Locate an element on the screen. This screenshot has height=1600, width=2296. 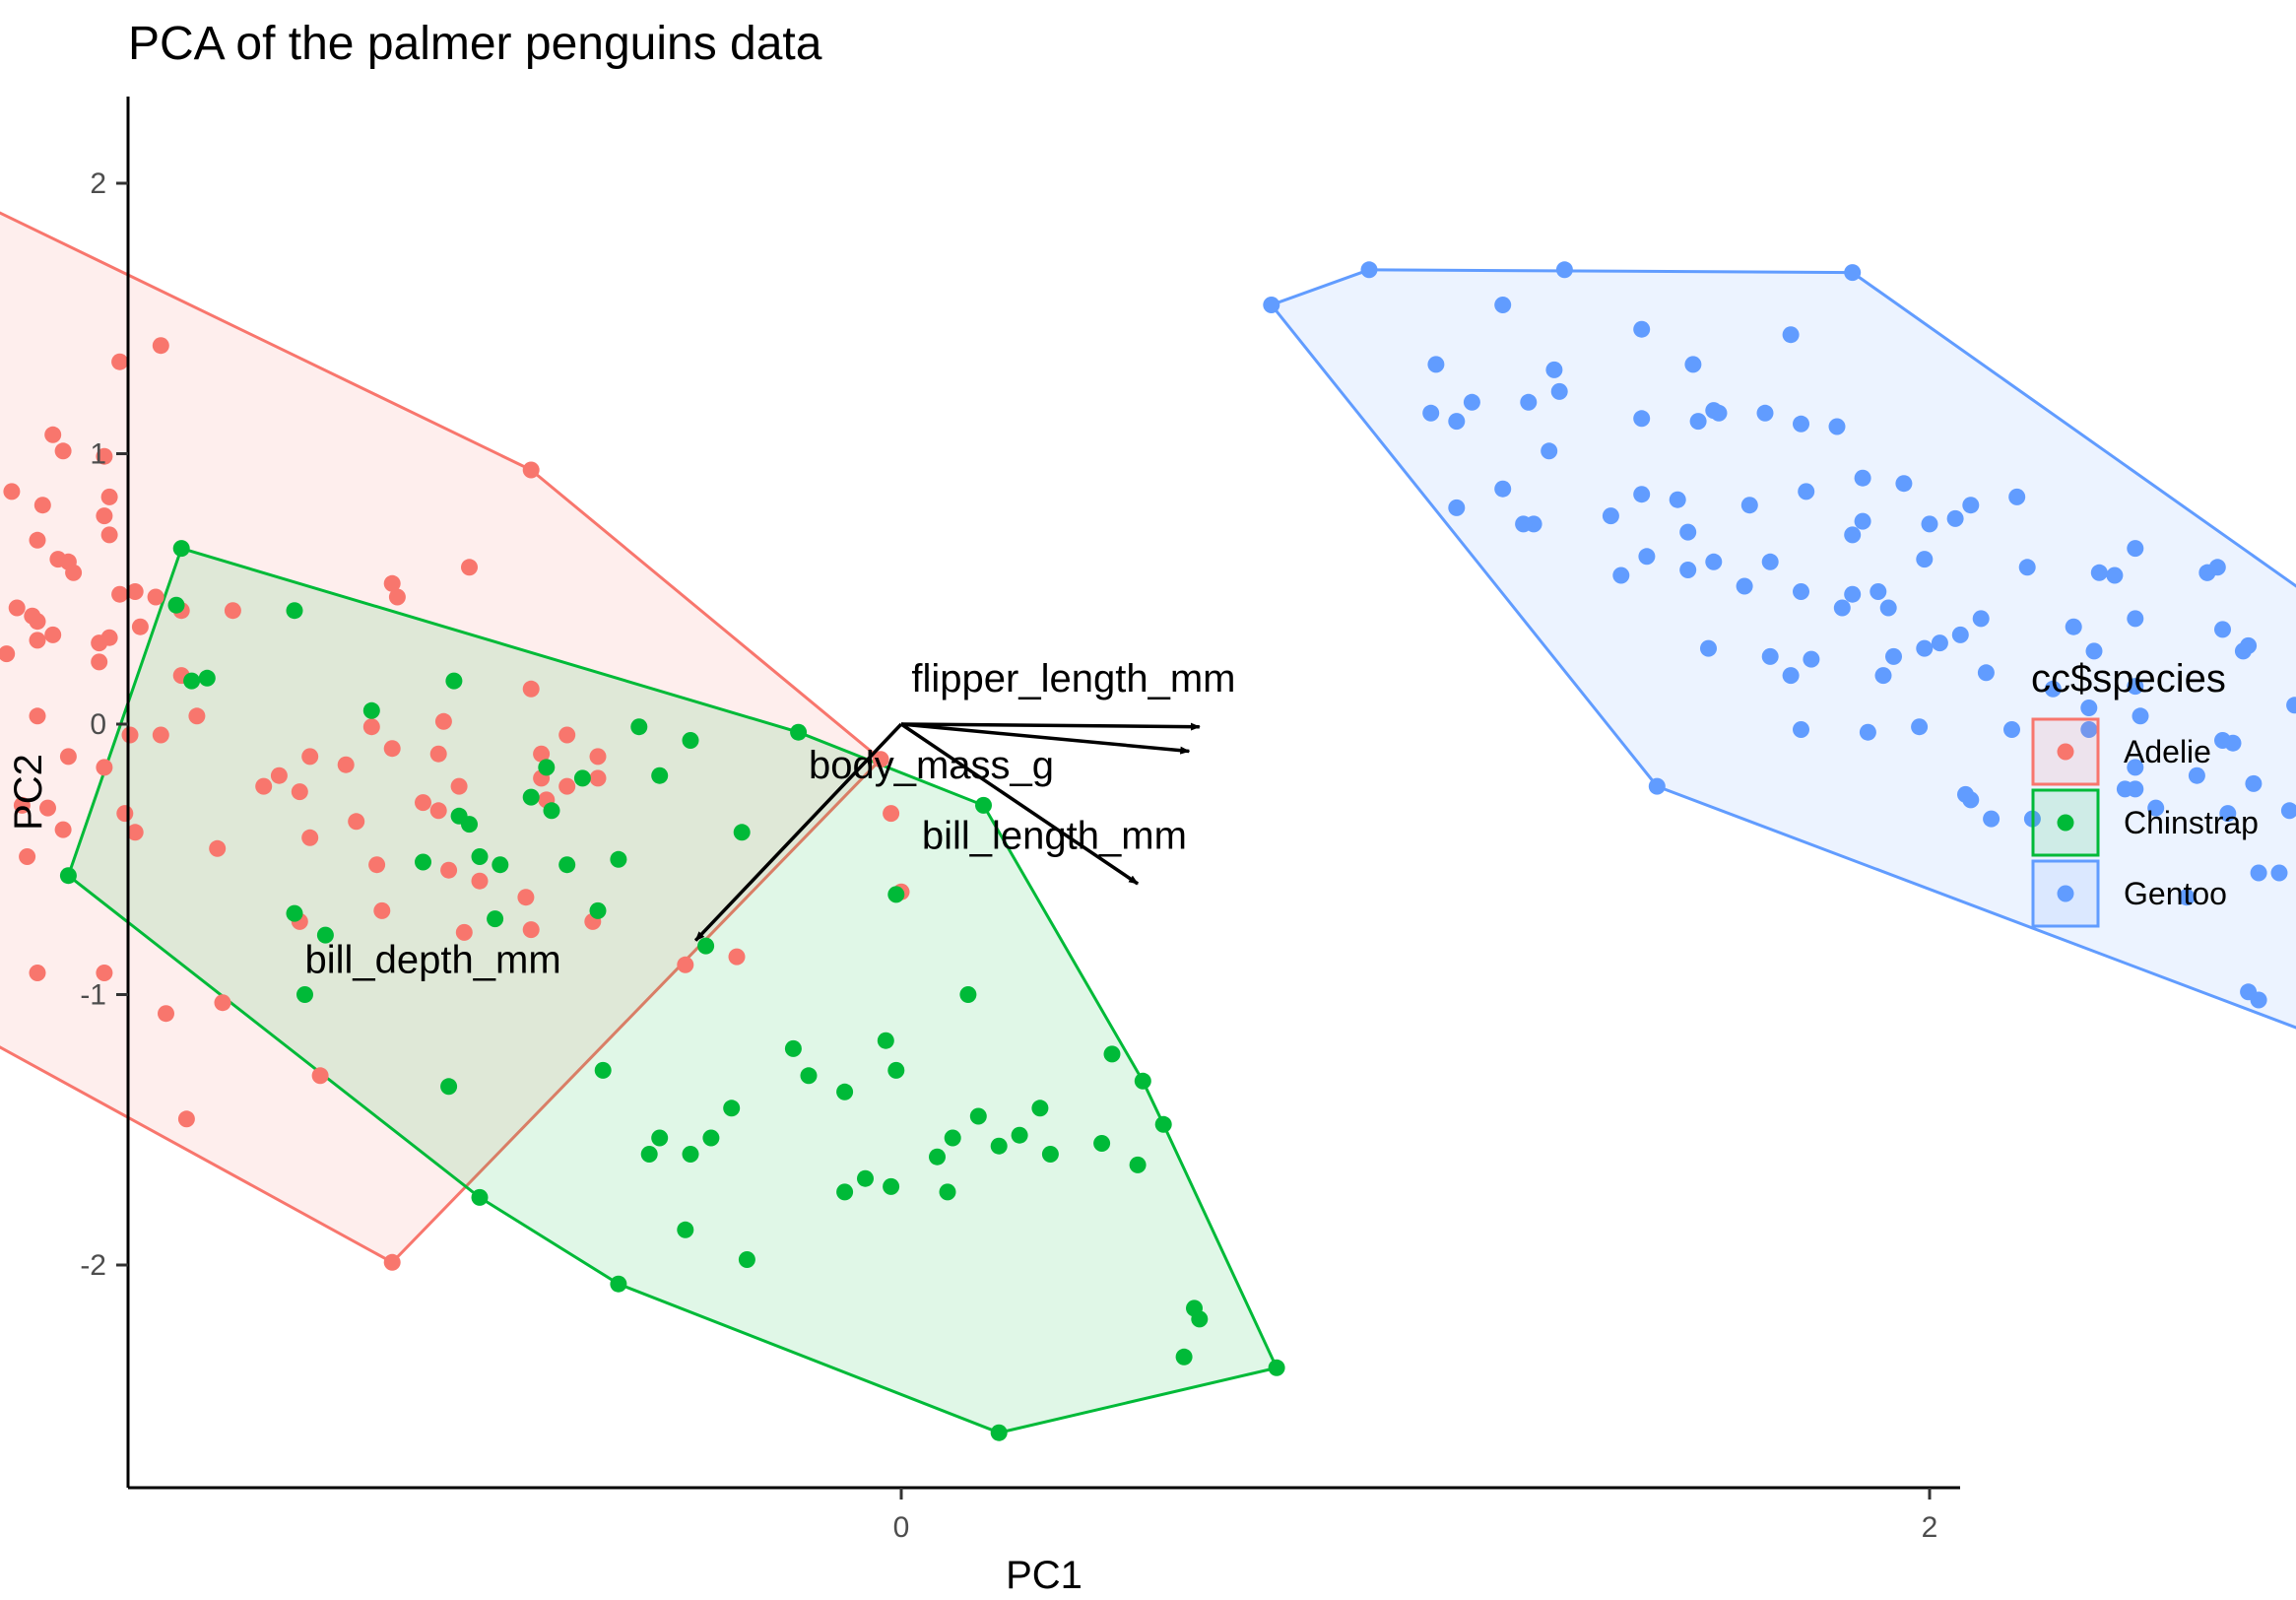
x-axis-ticks: -2024 is located at coordinates (1415, 1516).